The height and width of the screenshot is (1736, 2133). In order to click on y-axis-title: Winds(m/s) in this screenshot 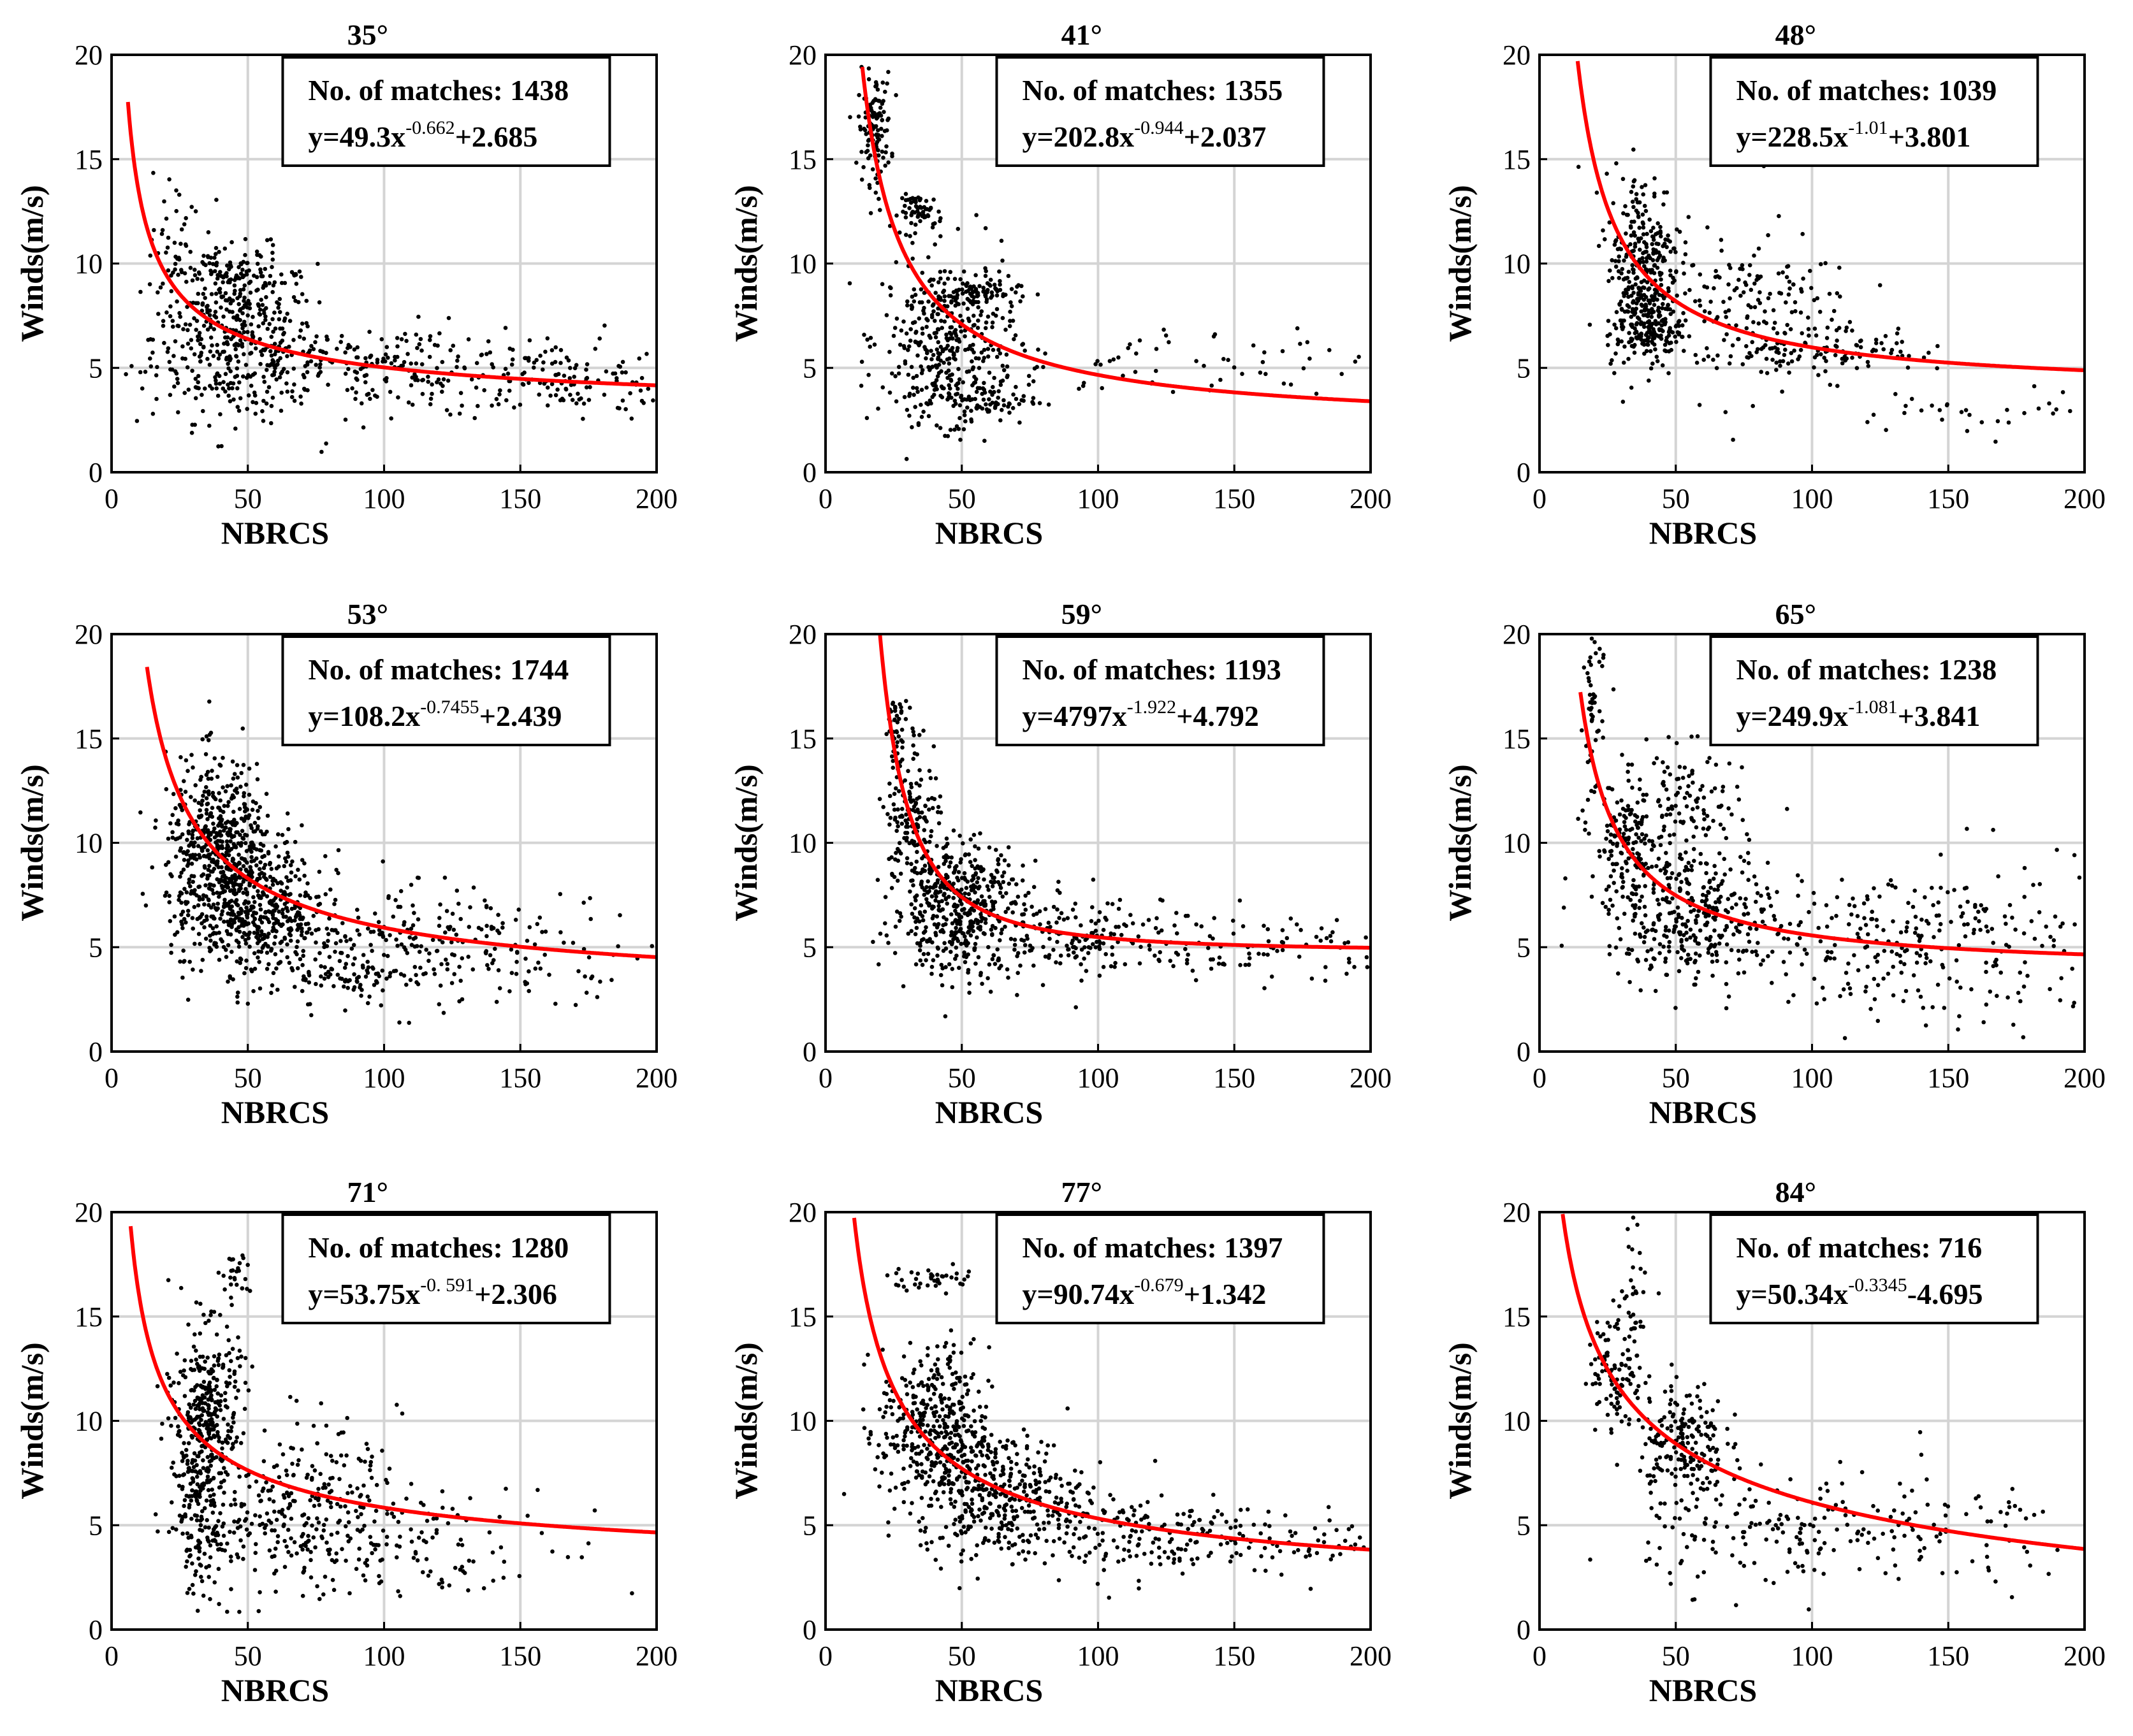, I will do `click(746, 263)`.